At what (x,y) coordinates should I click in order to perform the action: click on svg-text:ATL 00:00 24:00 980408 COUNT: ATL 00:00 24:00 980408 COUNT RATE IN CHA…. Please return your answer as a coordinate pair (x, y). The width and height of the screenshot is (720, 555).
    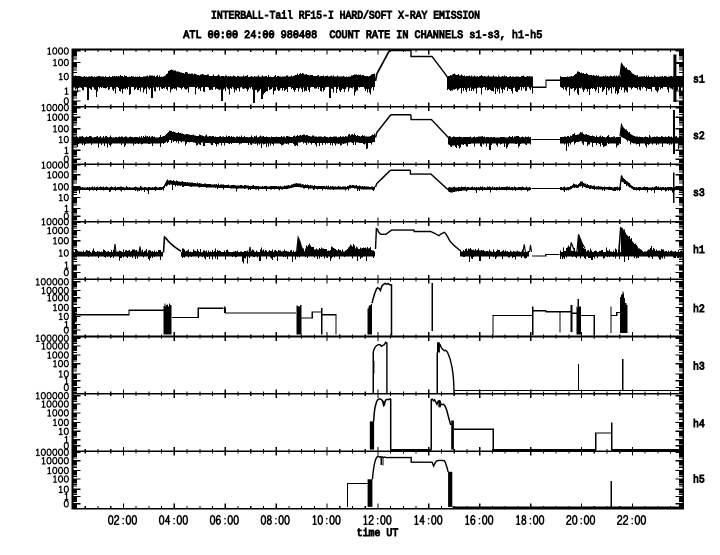
    Looking at the image, I should click on (362, 36).